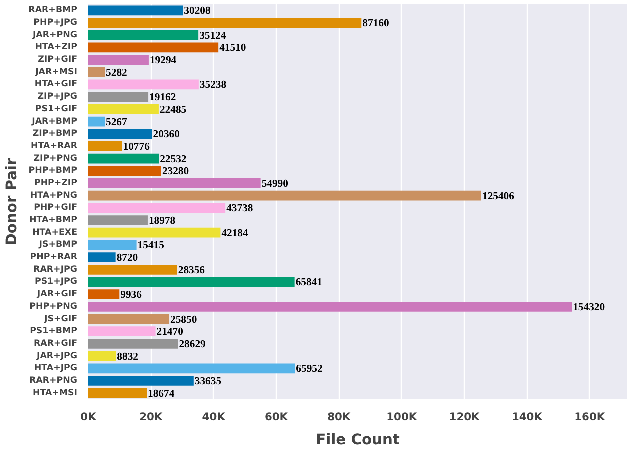 The width and height of the screenshot is (629, 451). What do you see at coordinates (54, 146) in the screenshot?
I see `y-tick-label: HTA+RAR` at bounding box center [54, 146].